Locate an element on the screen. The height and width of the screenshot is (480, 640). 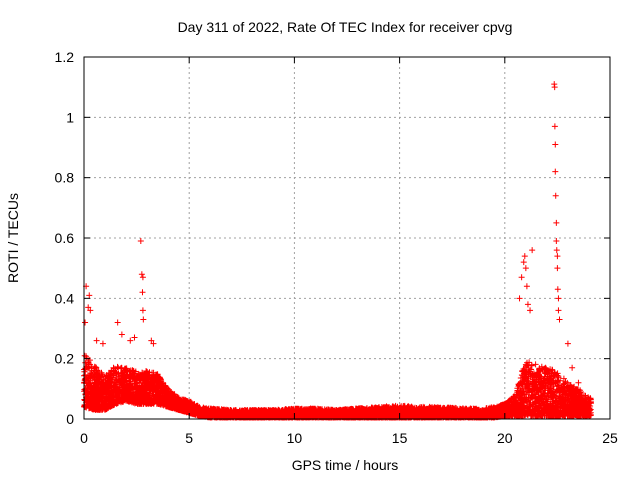
x-tick-label: 0 is located at coordinates (84, 438).